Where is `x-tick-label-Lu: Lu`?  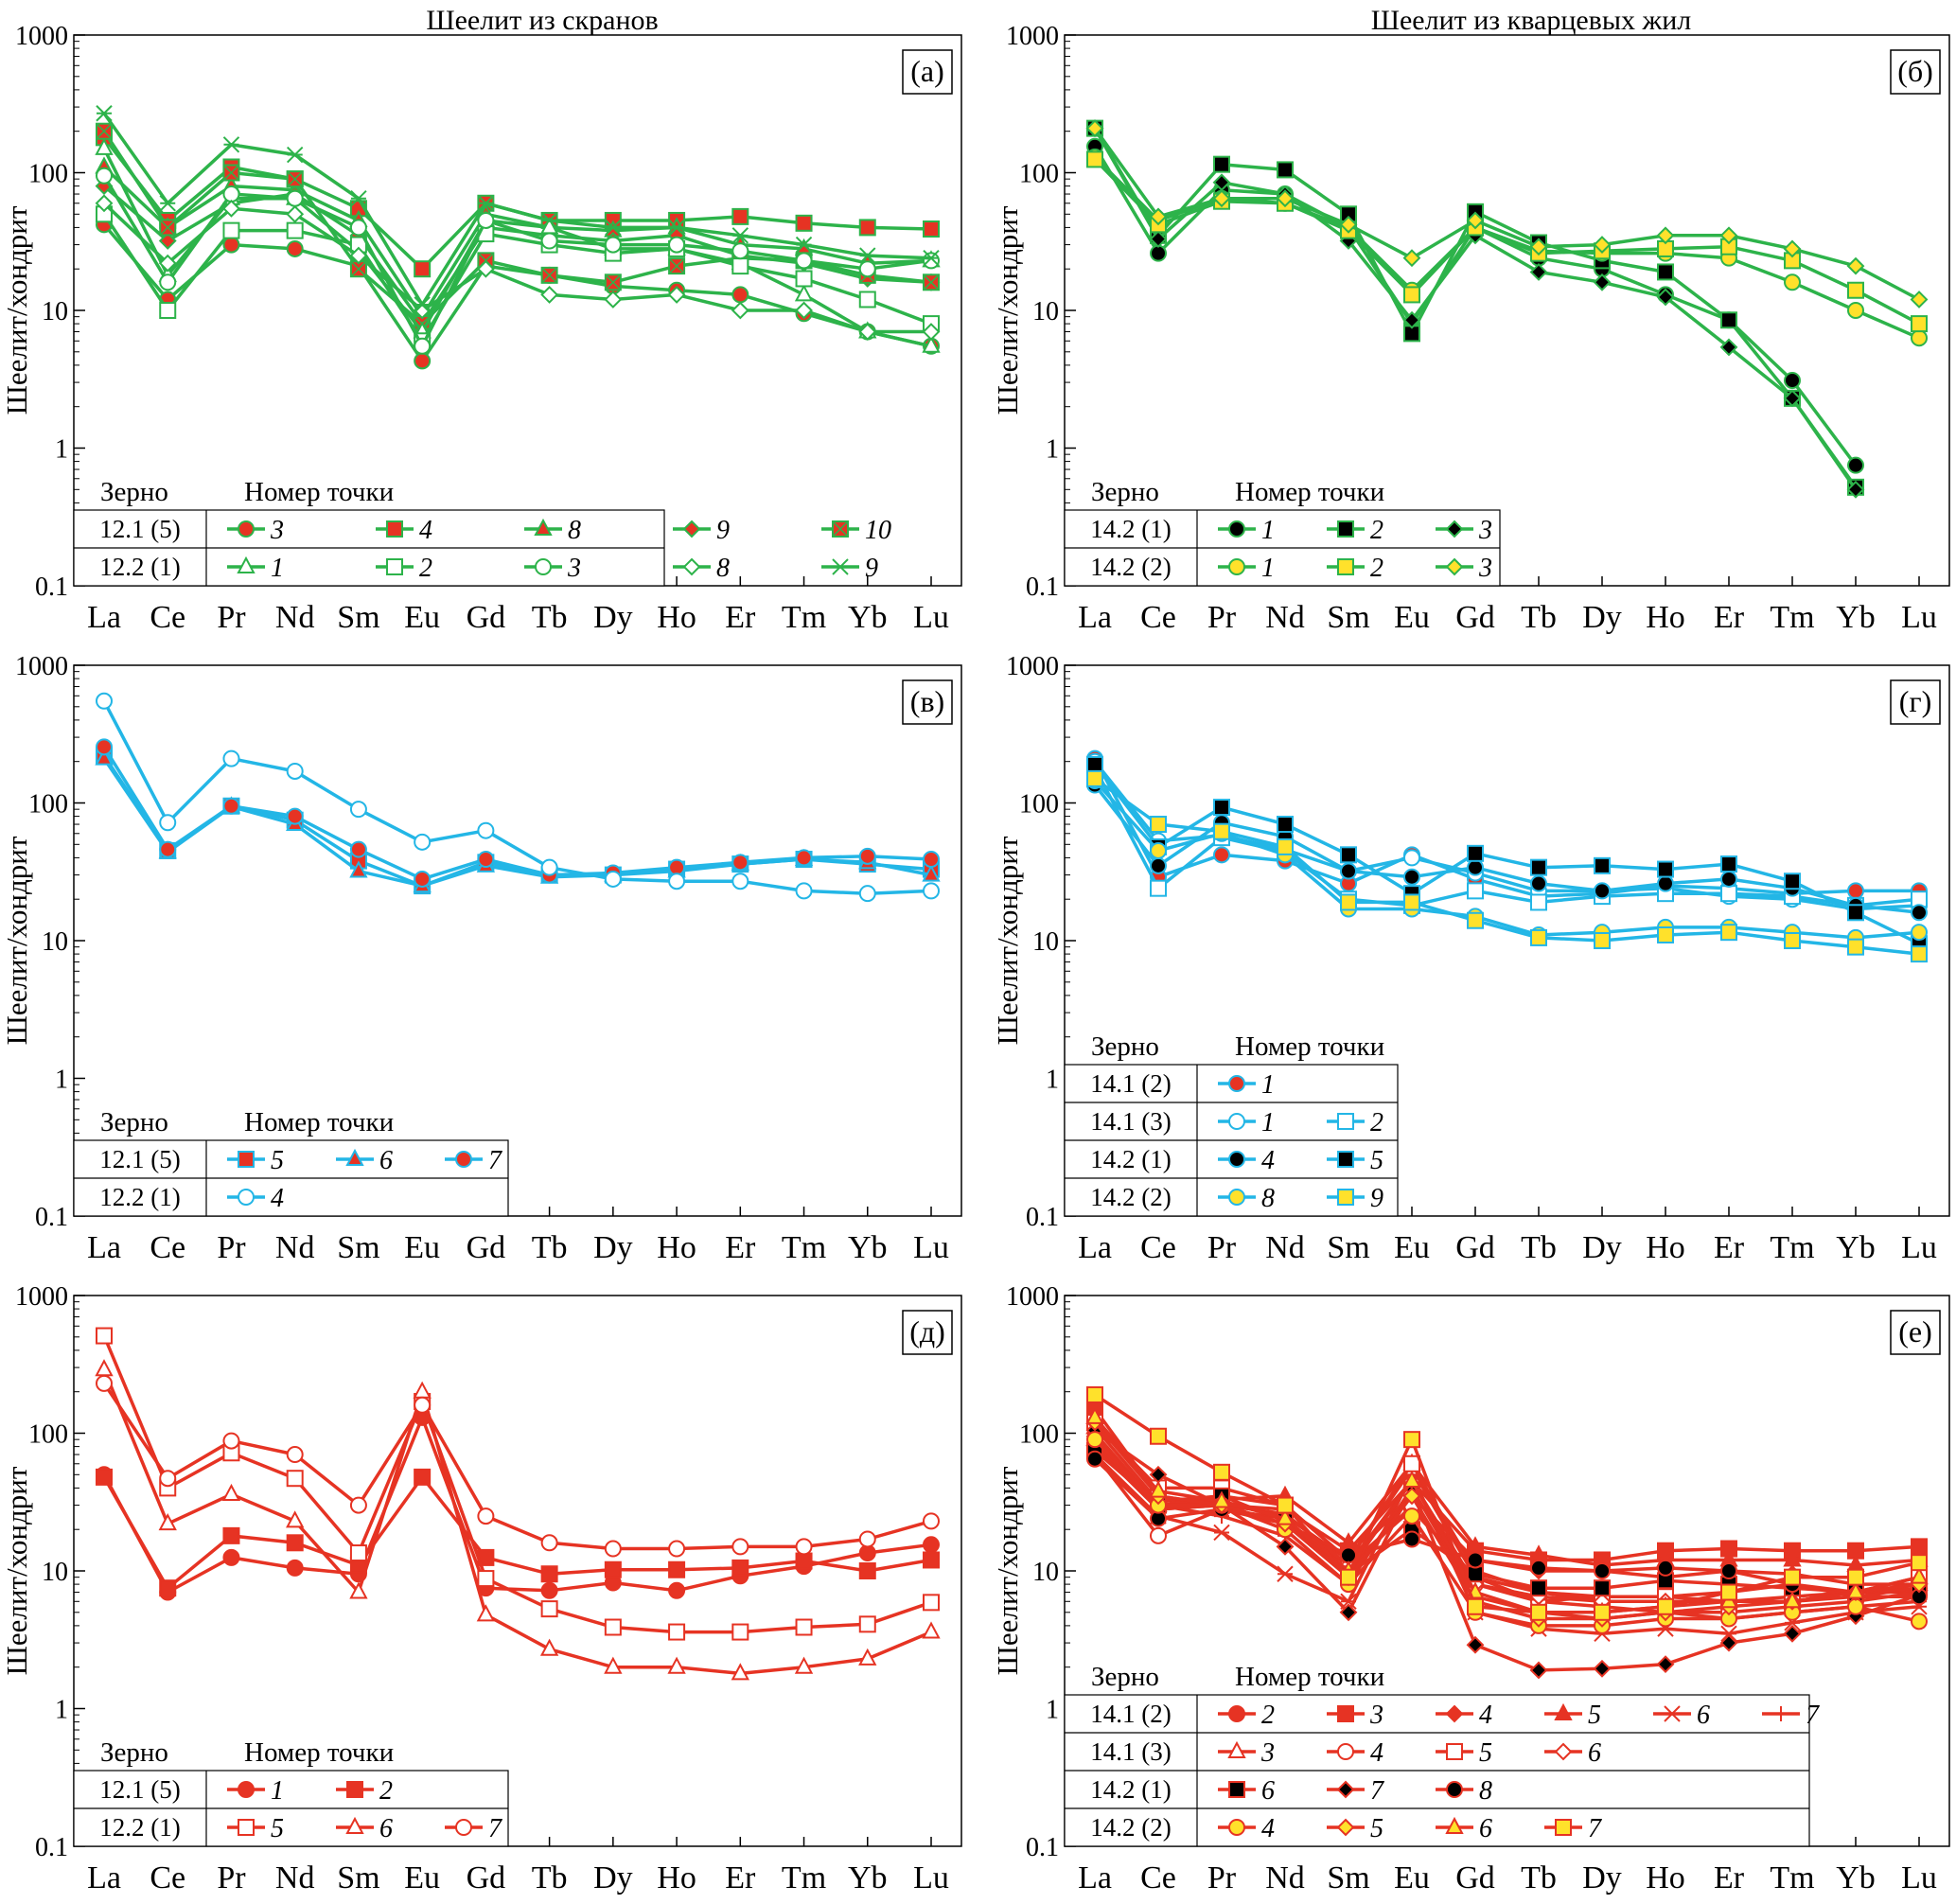
x-tick-label-Lu: Lu is located at coordinates (1919, 617).